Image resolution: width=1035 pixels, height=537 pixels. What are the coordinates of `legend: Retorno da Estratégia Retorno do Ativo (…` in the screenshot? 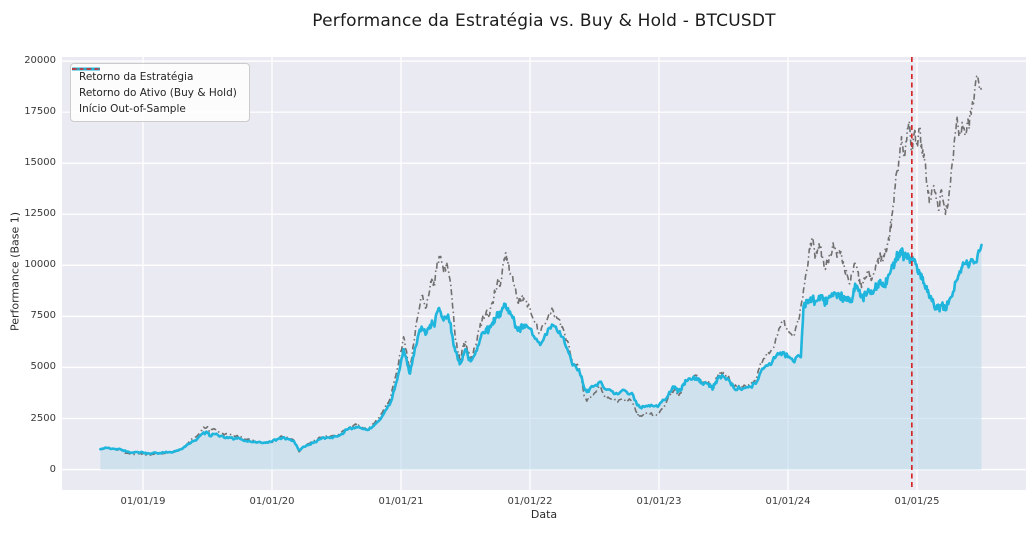 It's located at (160, 92).